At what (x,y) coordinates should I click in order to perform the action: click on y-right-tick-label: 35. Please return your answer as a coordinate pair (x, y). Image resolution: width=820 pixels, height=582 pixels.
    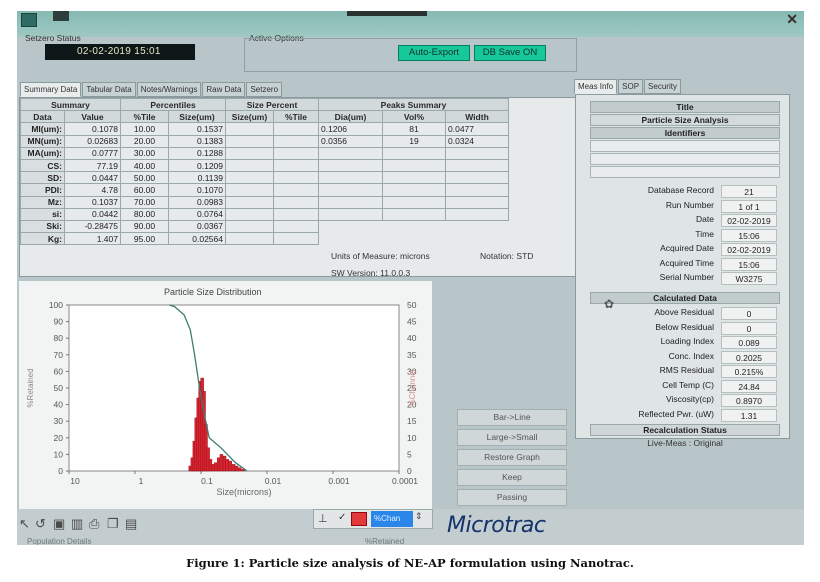
    Looking at the image, I should click on (412, 355).